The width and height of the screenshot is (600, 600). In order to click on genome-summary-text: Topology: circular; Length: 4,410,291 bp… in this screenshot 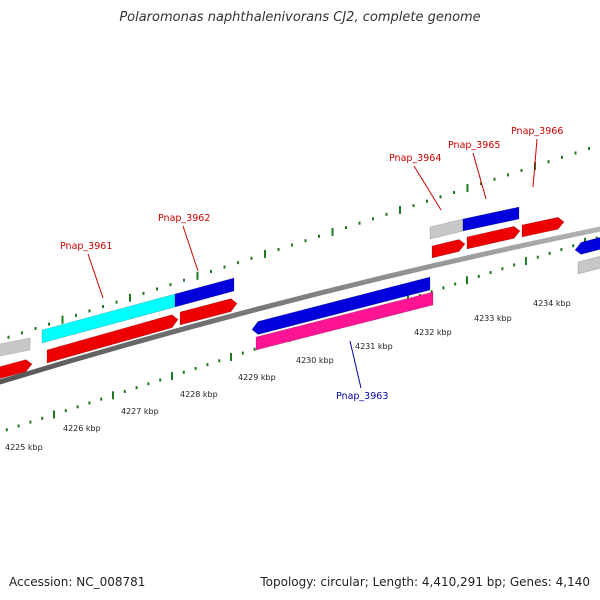, I will do `click(425, 582)`.